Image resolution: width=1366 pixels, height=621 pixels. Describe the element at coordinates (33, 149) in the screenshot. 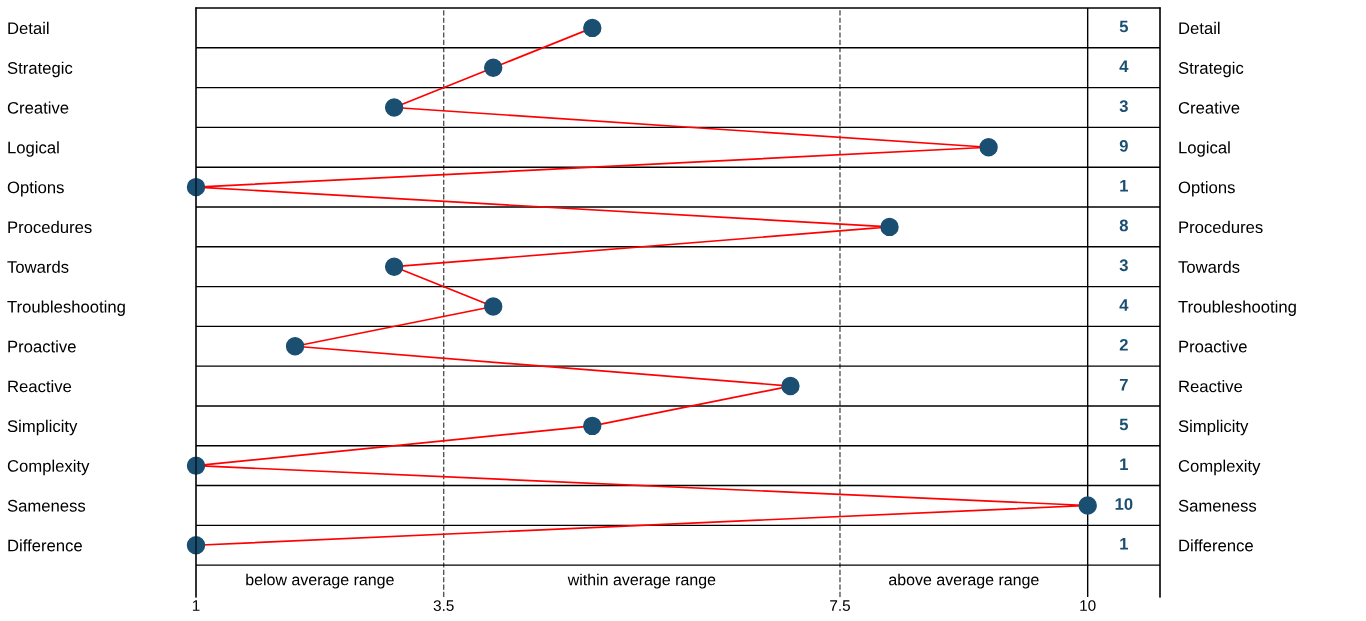

I see `category-label: Logical` at that location.